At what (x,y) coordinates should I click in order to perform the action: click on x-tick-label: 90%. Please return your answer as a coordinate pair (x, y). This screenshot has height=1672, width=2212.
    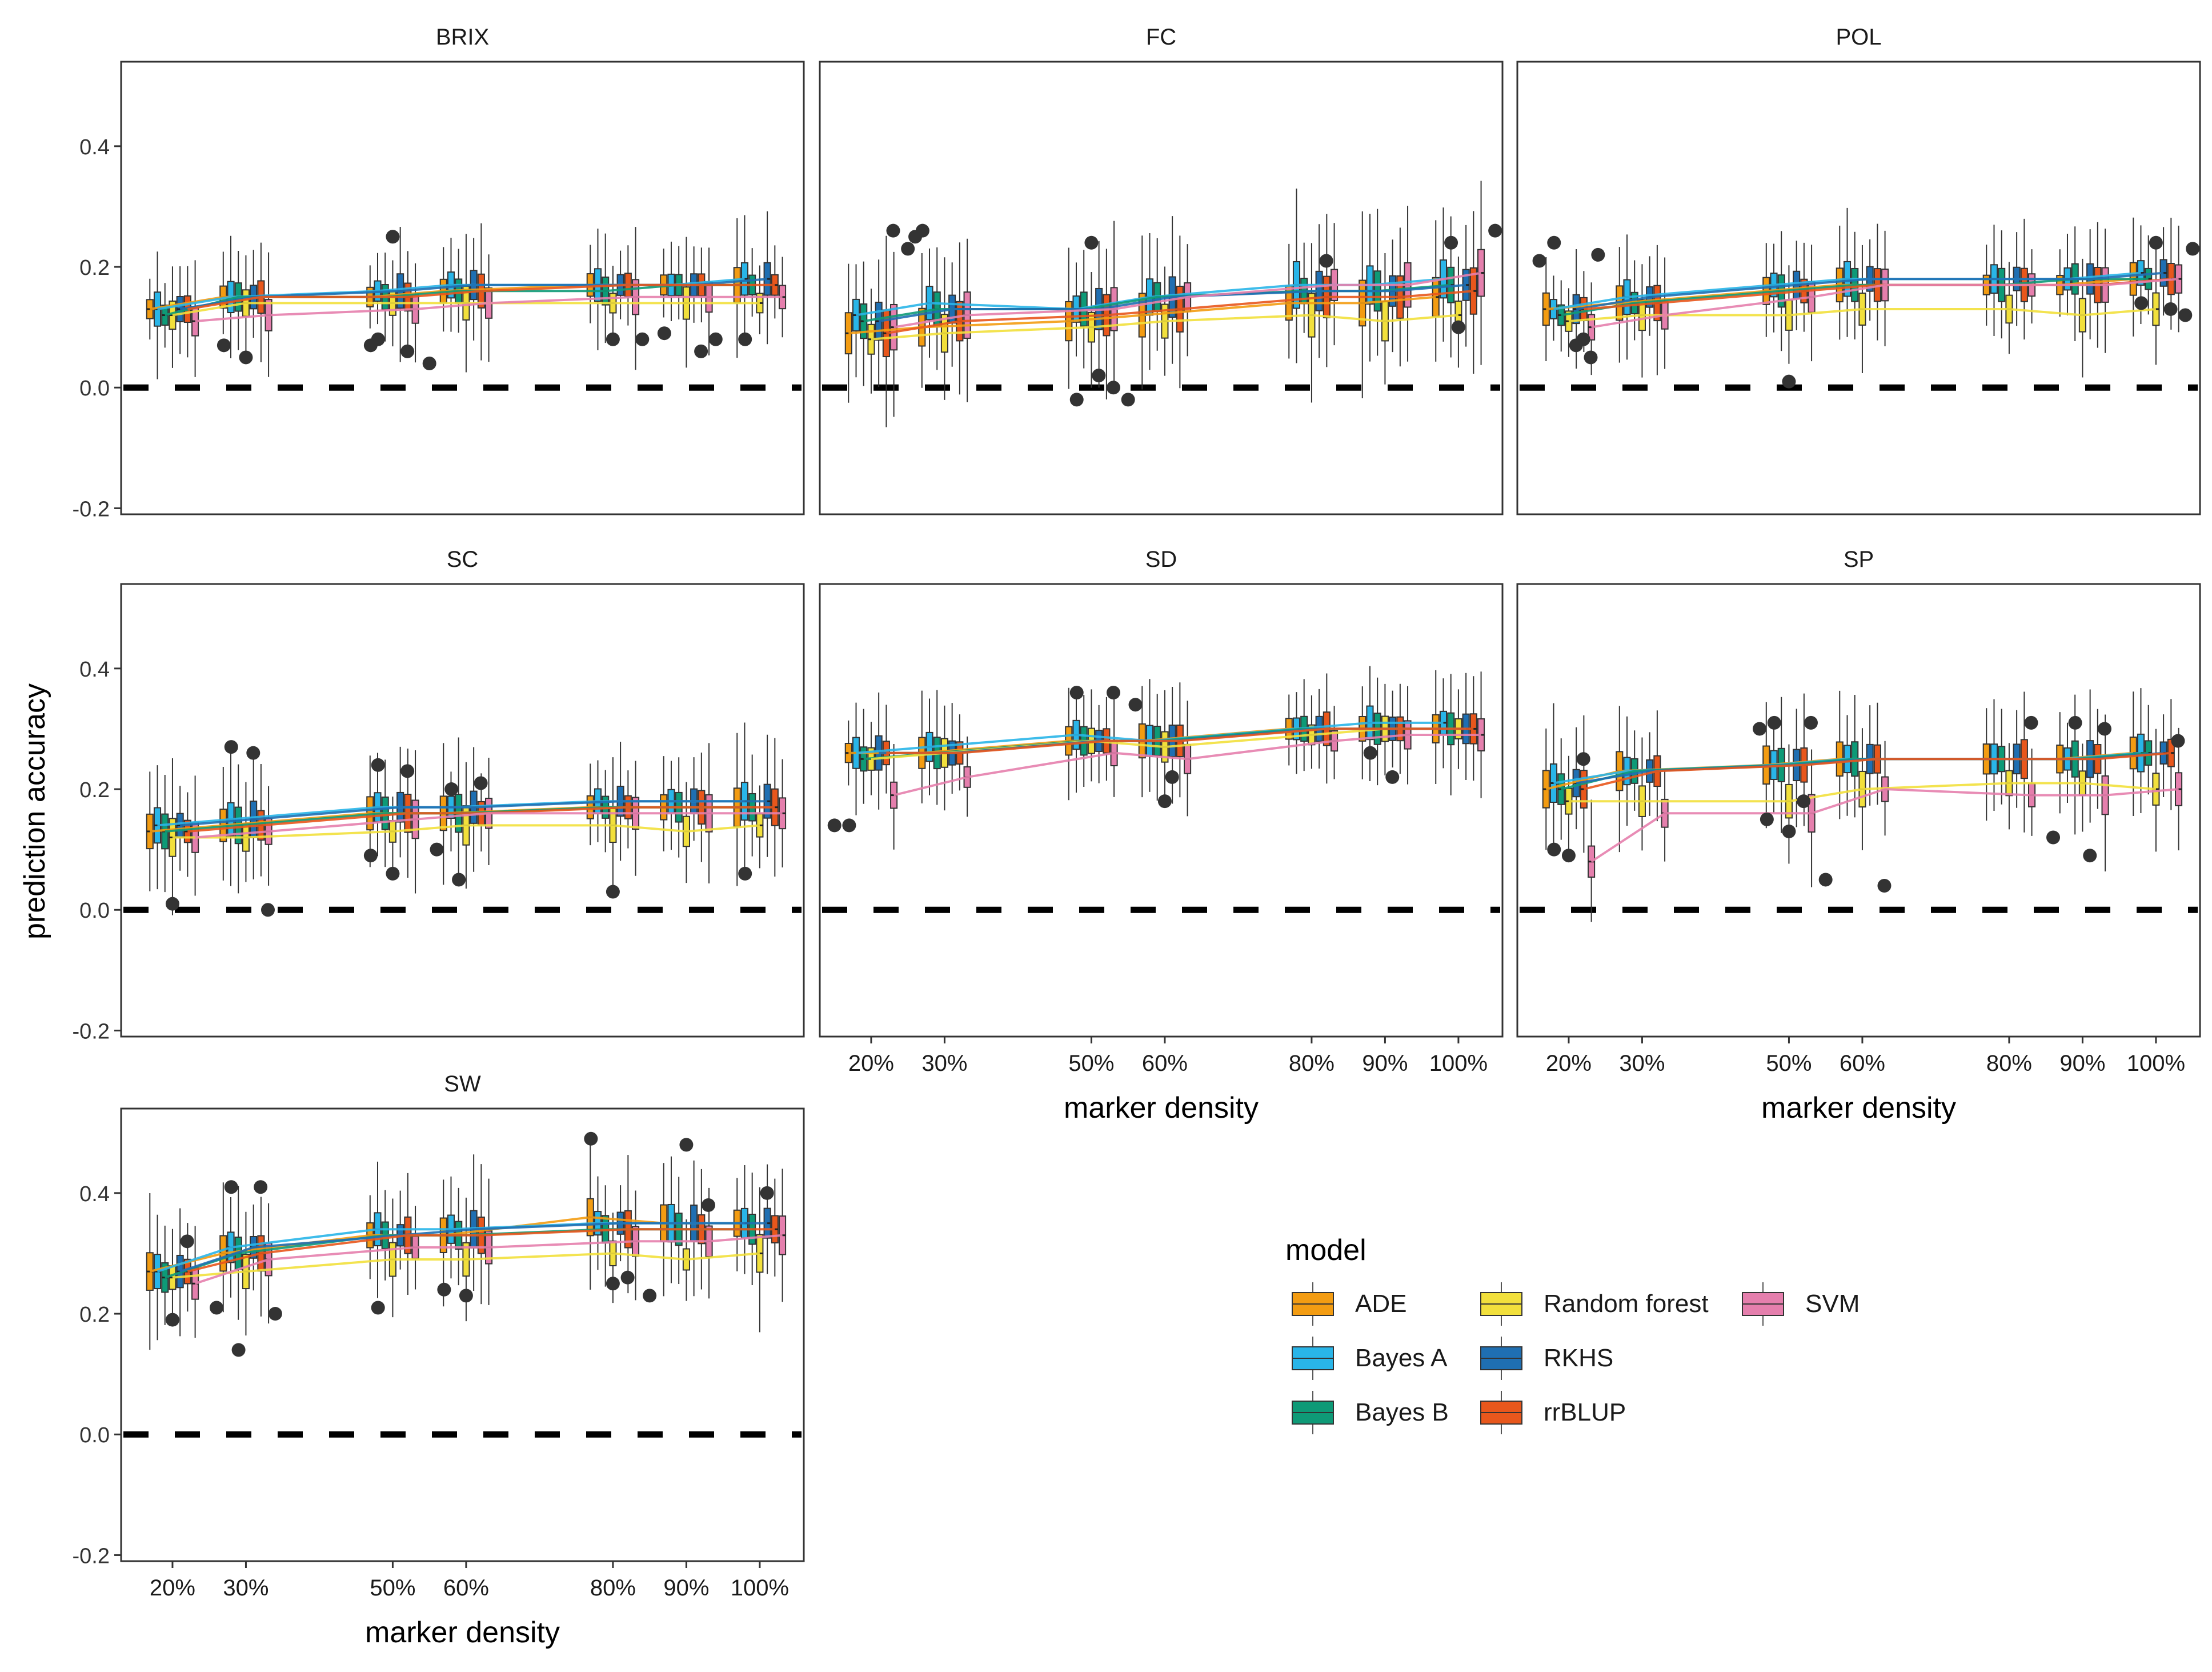
    Looking at the image, I should click on (1385, 1063).